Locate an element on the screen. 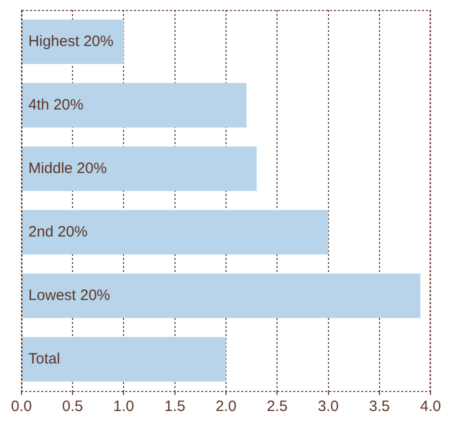 This screenshot has height=427, width=452. y-tick-label: Highest 20% is located at coordinates (71, 41).